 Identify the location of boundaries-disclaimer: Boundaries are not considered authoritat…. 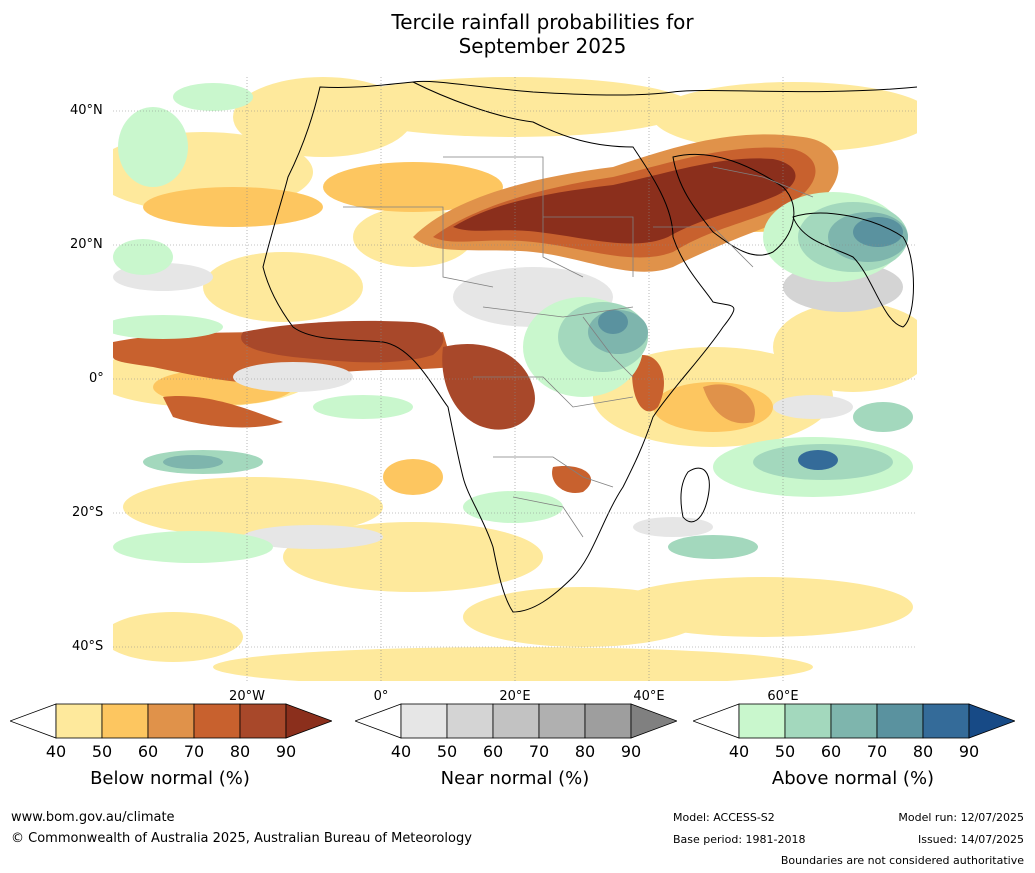
(902, 860).